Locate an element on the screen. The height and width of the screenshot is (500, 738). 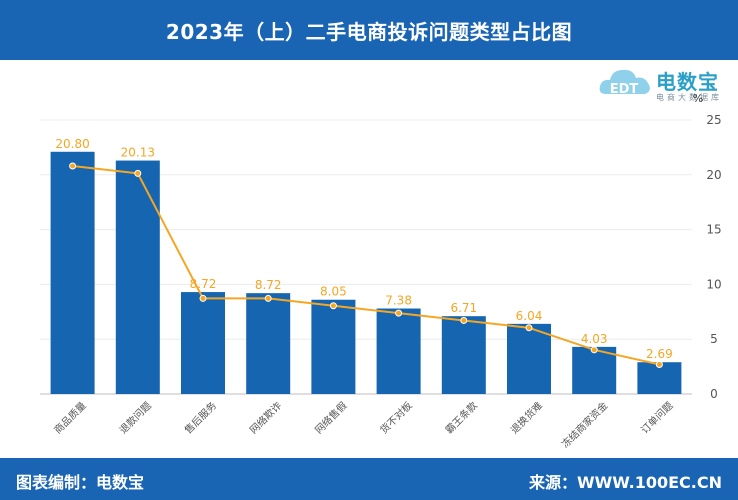
x-tick-label: 商品质量 is located at coordinates (69, 417).